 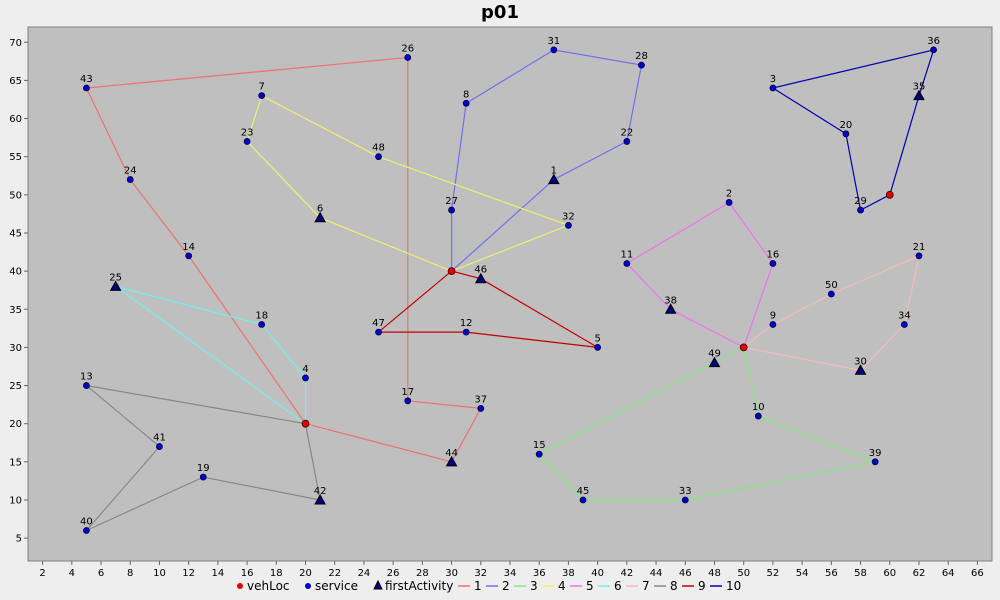 I want to click on node-label: 21, so click(x=919, y=247).